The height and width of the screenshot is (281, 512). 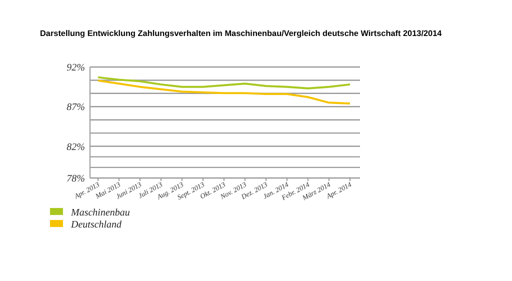 What do you see at coordinates (75, 108) in the screenshot?
I see `y-tick-label: 87%` at bounding box center [75, 108].